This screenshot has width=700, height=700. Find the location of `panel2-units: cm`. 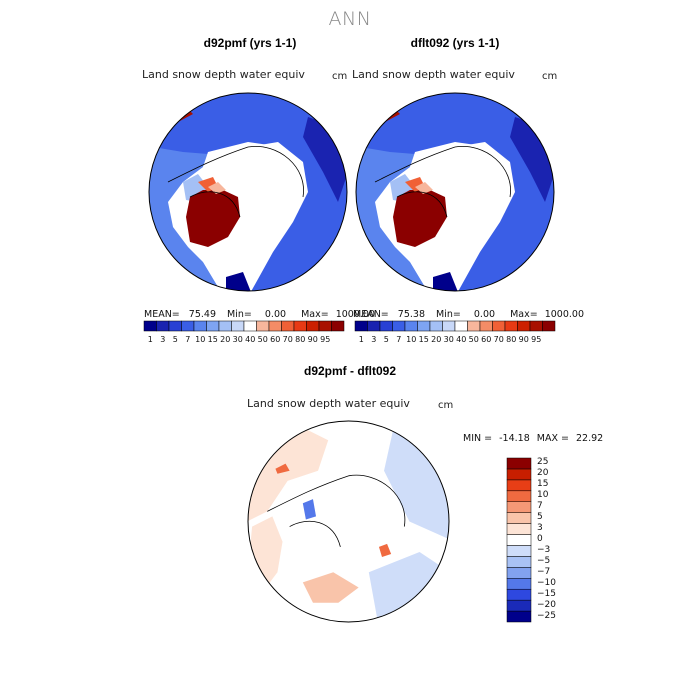

panel2-units: cm is located at coordinates (550, 76).